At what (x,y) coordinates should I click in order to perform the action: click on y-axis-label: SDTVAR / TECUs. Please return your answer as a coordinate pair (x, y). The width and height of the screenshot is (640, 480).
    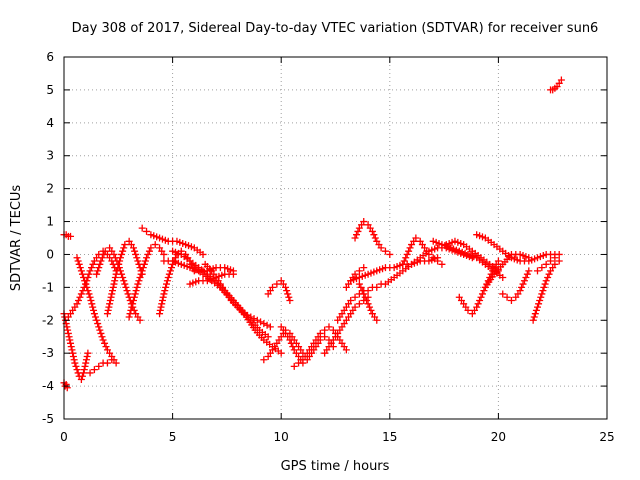
    Looking at the image, I should click on (16, 238).